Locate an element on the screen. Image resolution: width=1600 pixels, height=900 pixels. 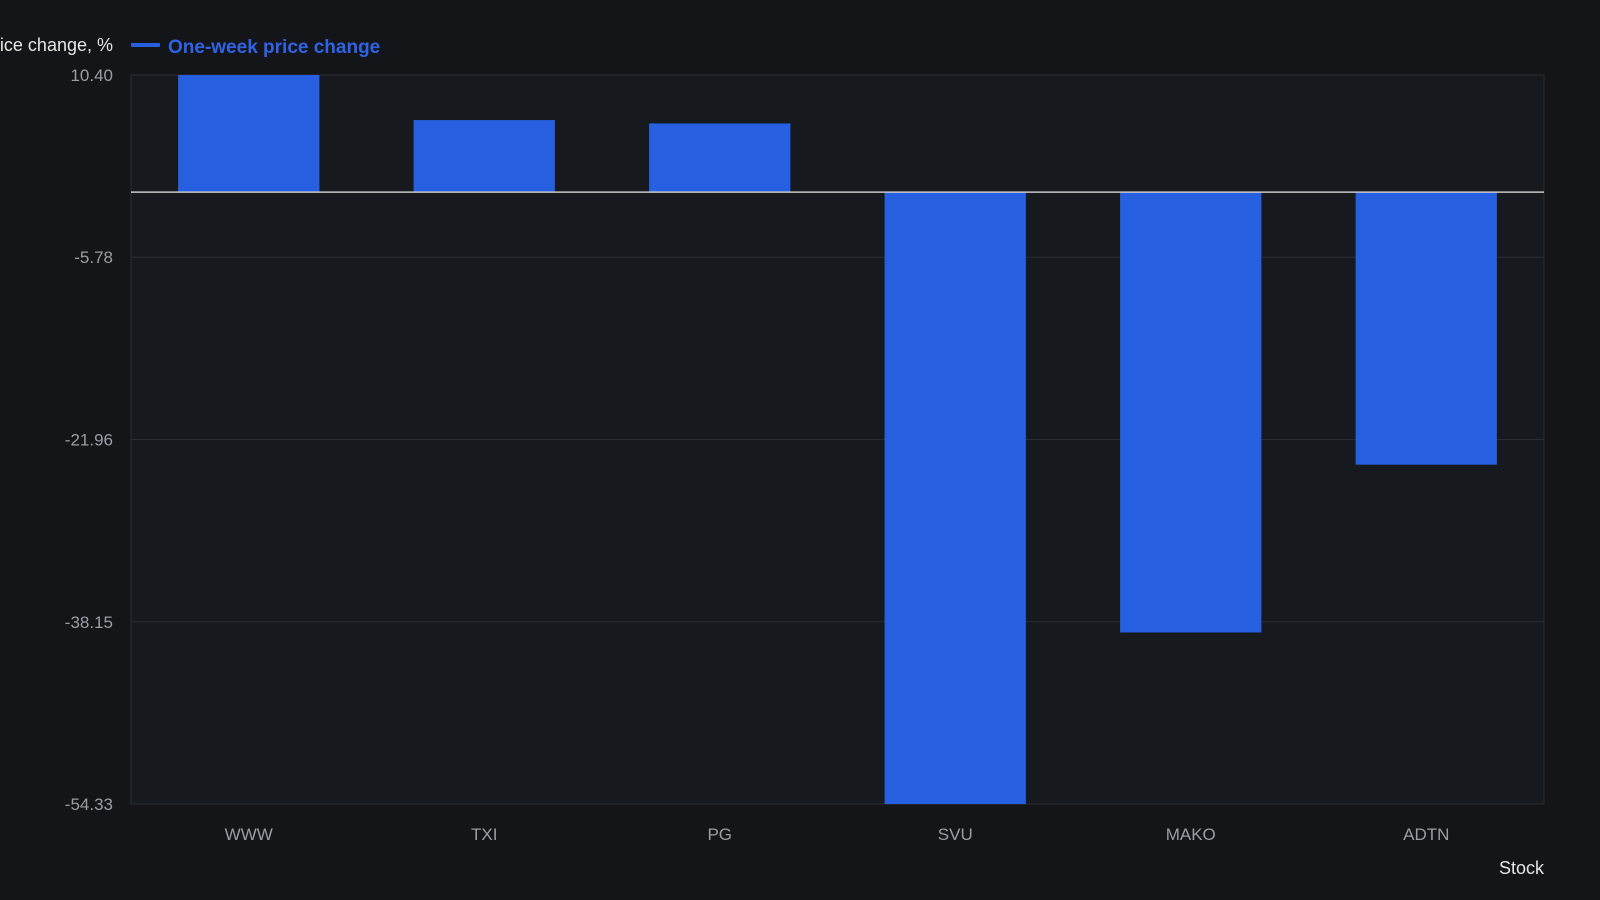
y-axis-label: One-week price change, % is located at coordinates (56, 45).